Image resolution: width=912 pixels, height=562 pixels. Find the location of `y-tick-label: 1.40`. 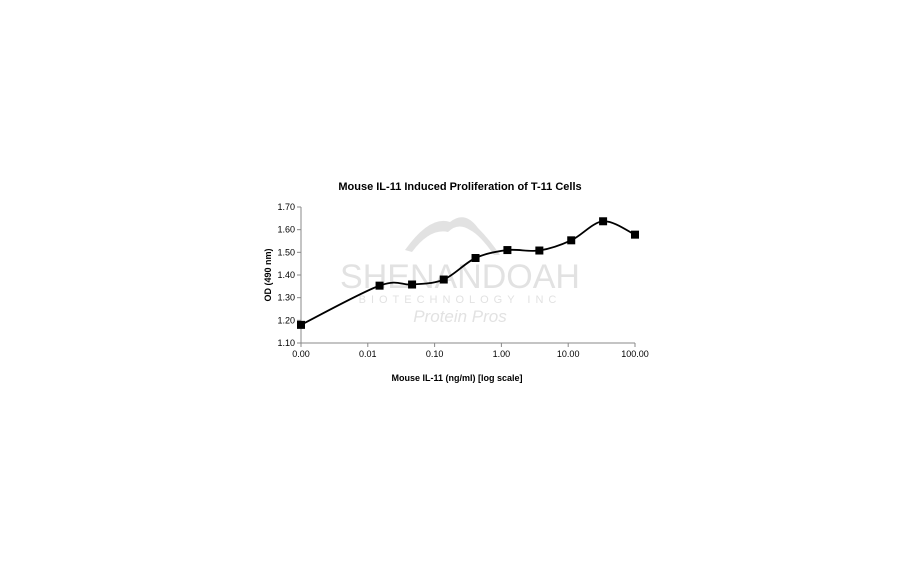

y-tick-label: 1.40 is located at coordinates (286, 275).